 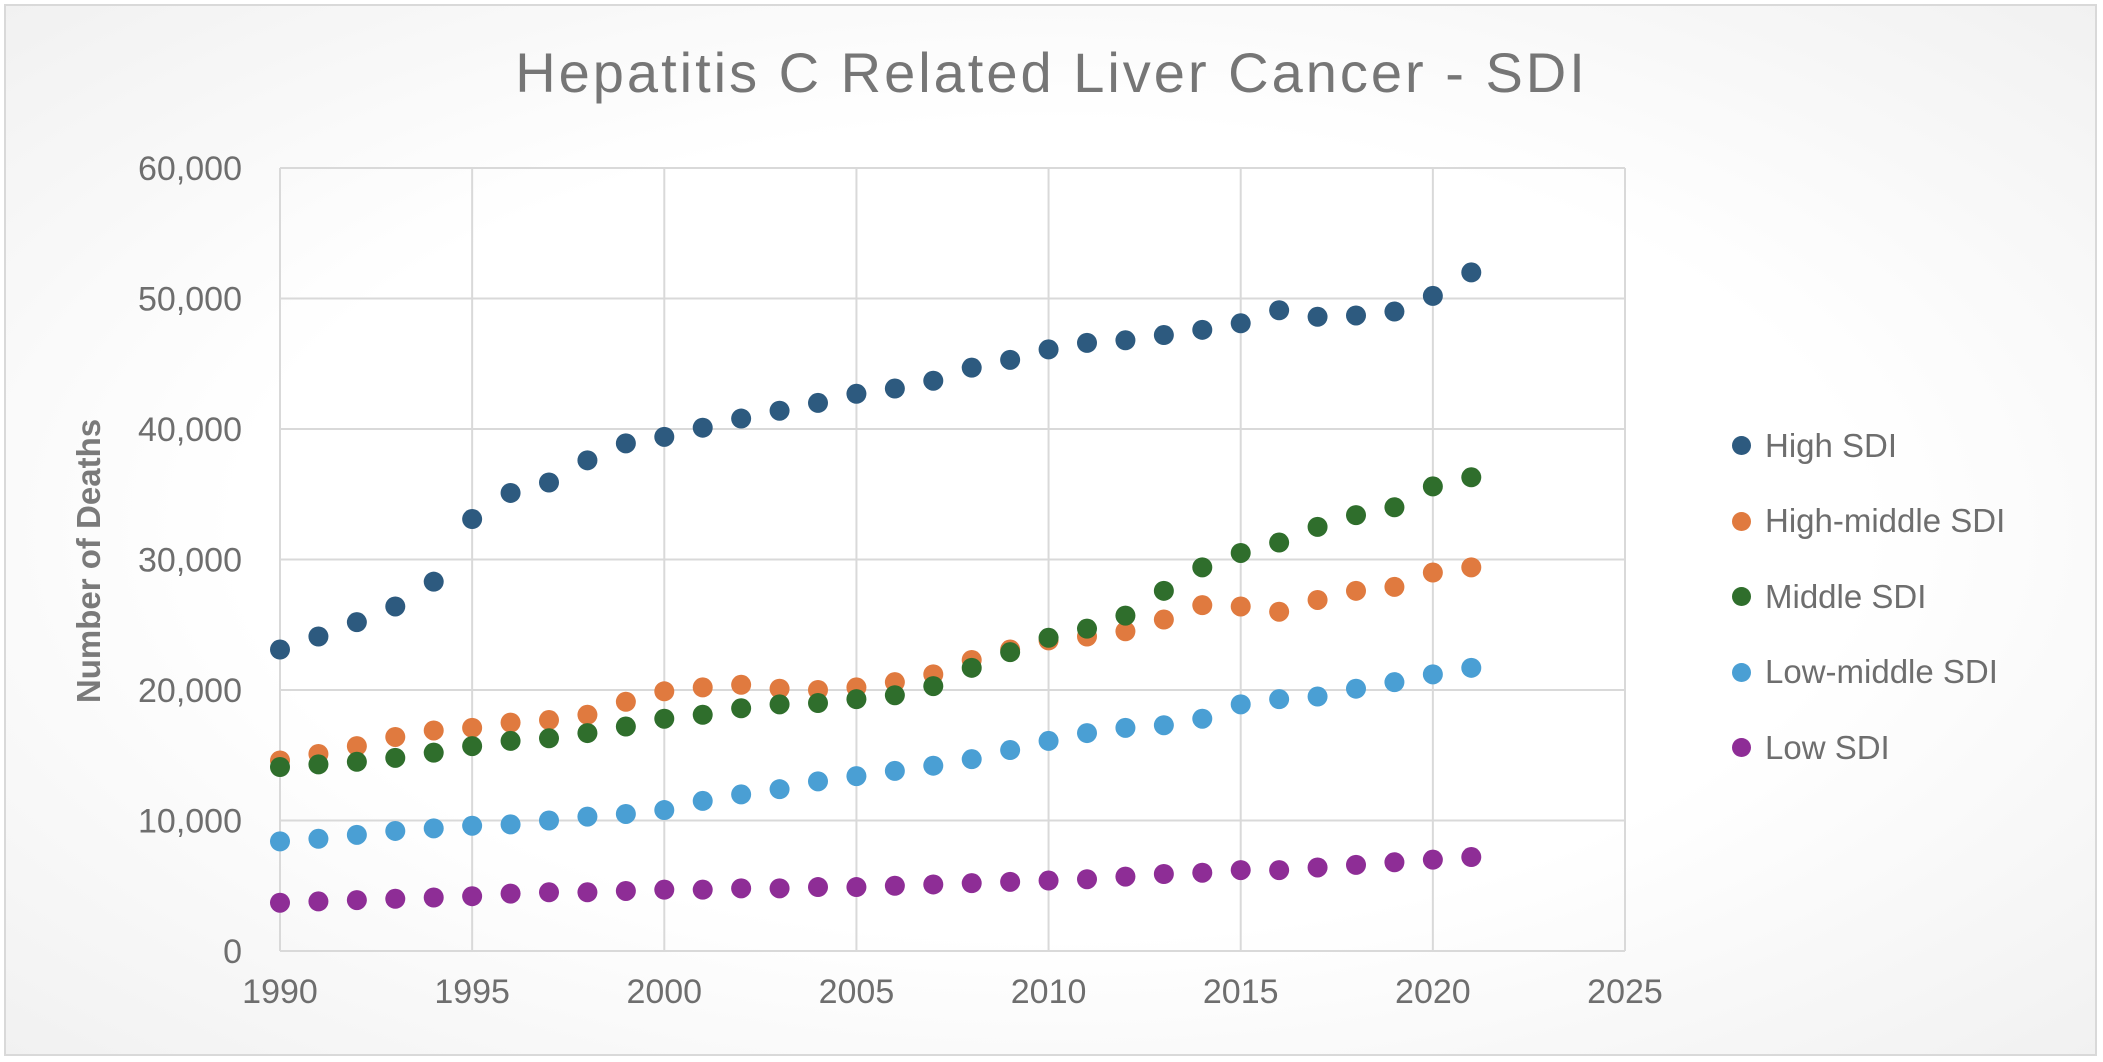 I want to click on x-tick-label: 2025, so click(x=1625, y=992).